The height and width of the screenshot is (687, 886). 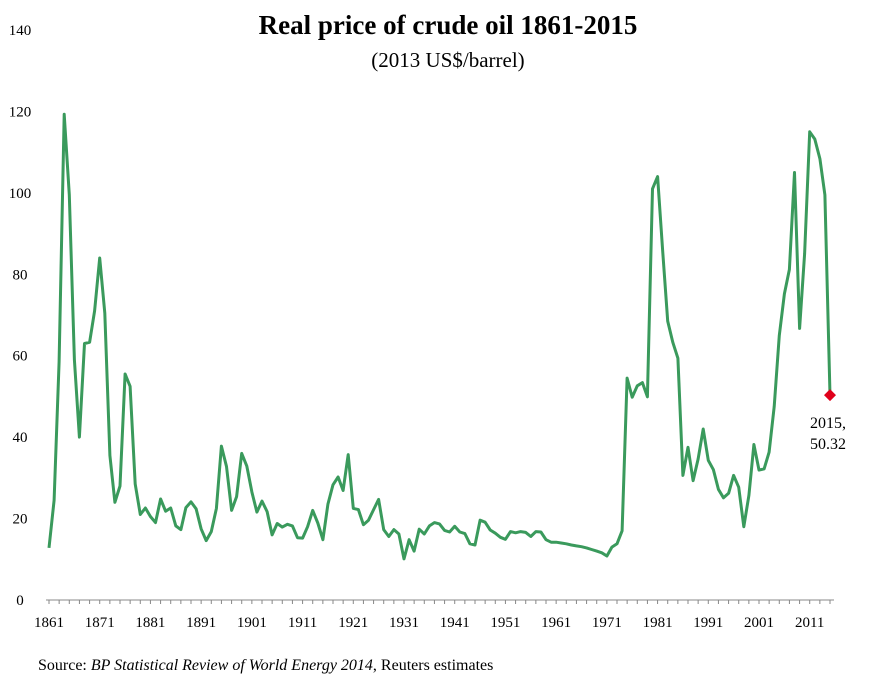 I want to click on y-tick-label: 100, so click(x=20, y=194).